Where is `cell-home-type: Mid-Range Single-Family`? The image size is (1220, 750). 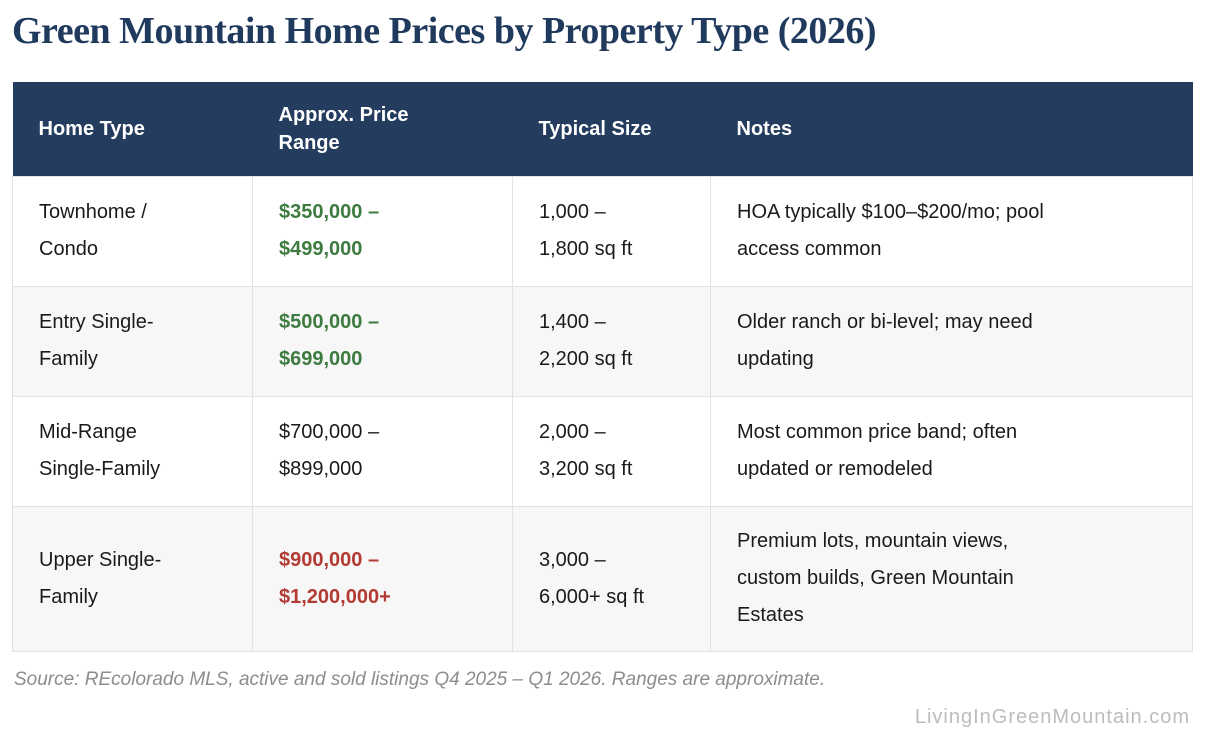
cell-home-type: Mid-Range Single-Family is located at coordinates (132, 451).